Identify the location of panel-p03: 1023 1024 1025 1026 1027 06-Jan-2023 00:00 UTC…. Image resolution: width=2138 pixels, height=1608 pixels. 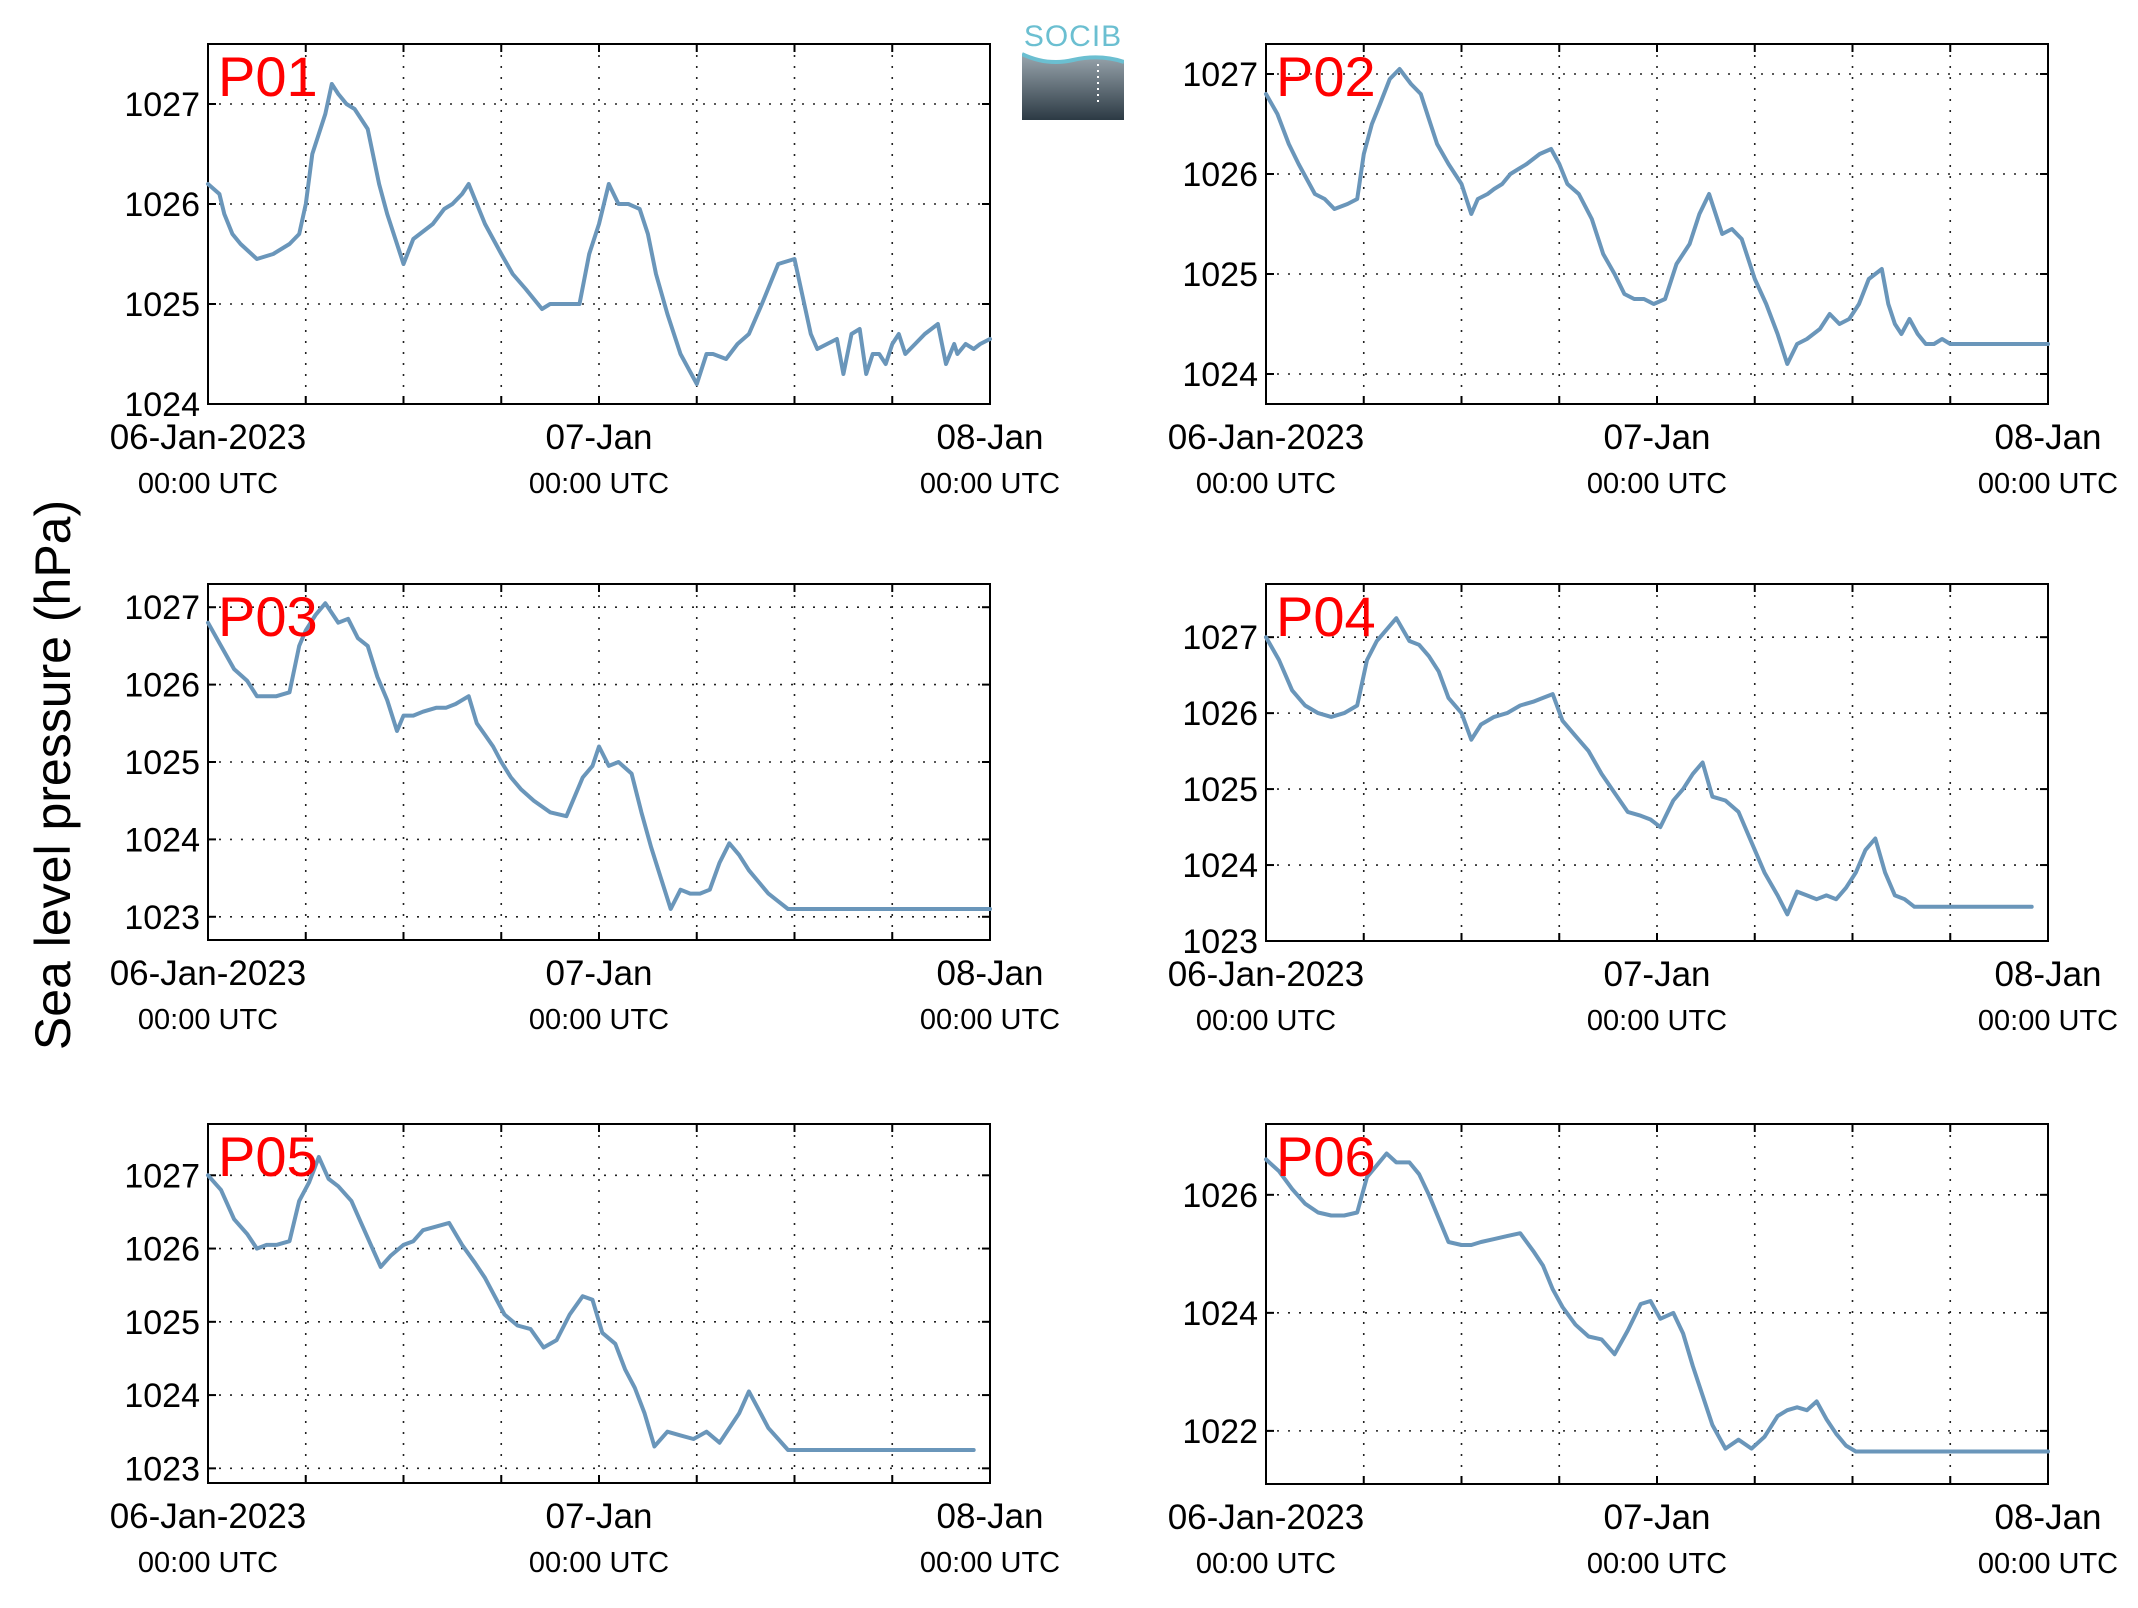
(585, 809).